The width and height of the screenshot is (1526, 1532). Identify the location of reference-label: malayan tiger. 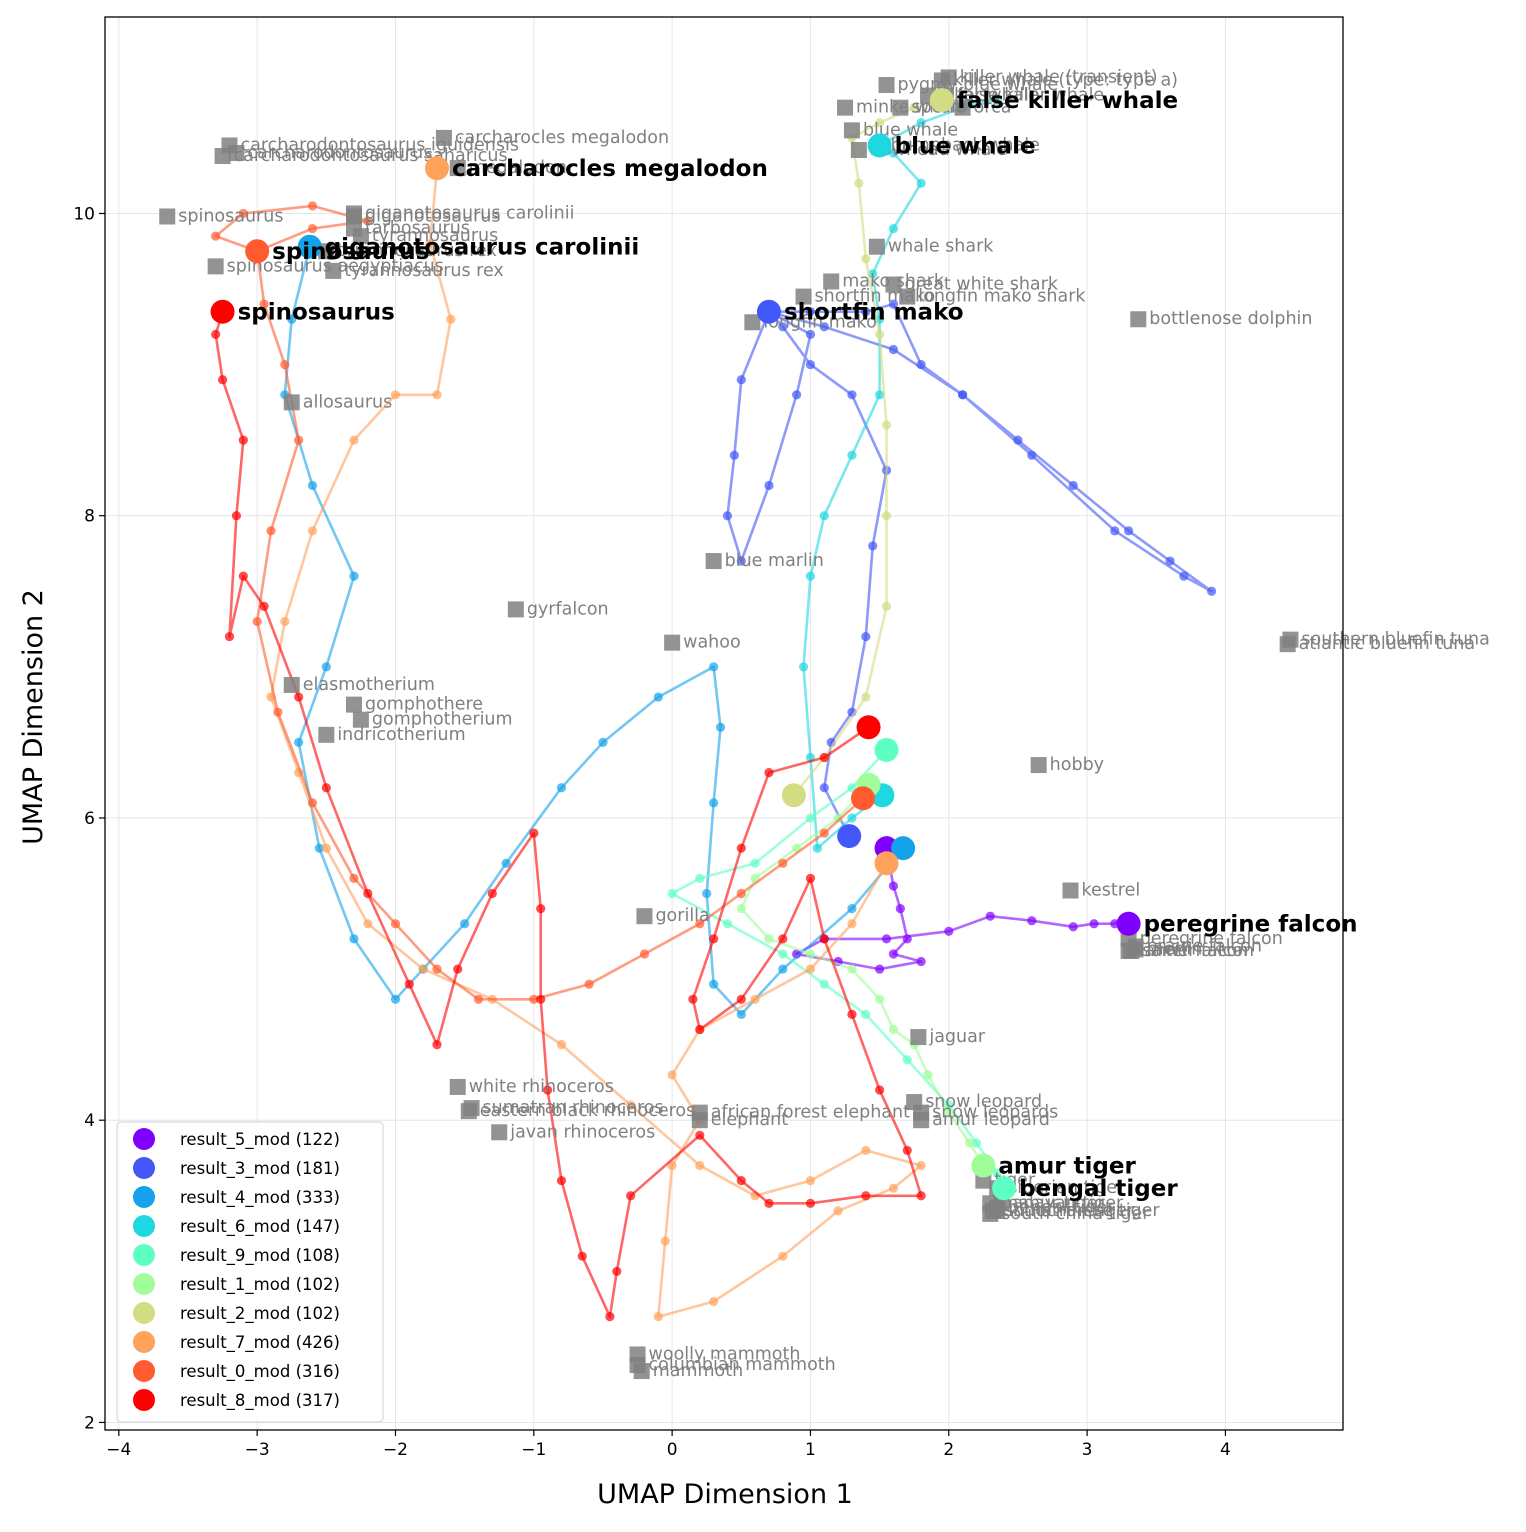
(1062, 1203).